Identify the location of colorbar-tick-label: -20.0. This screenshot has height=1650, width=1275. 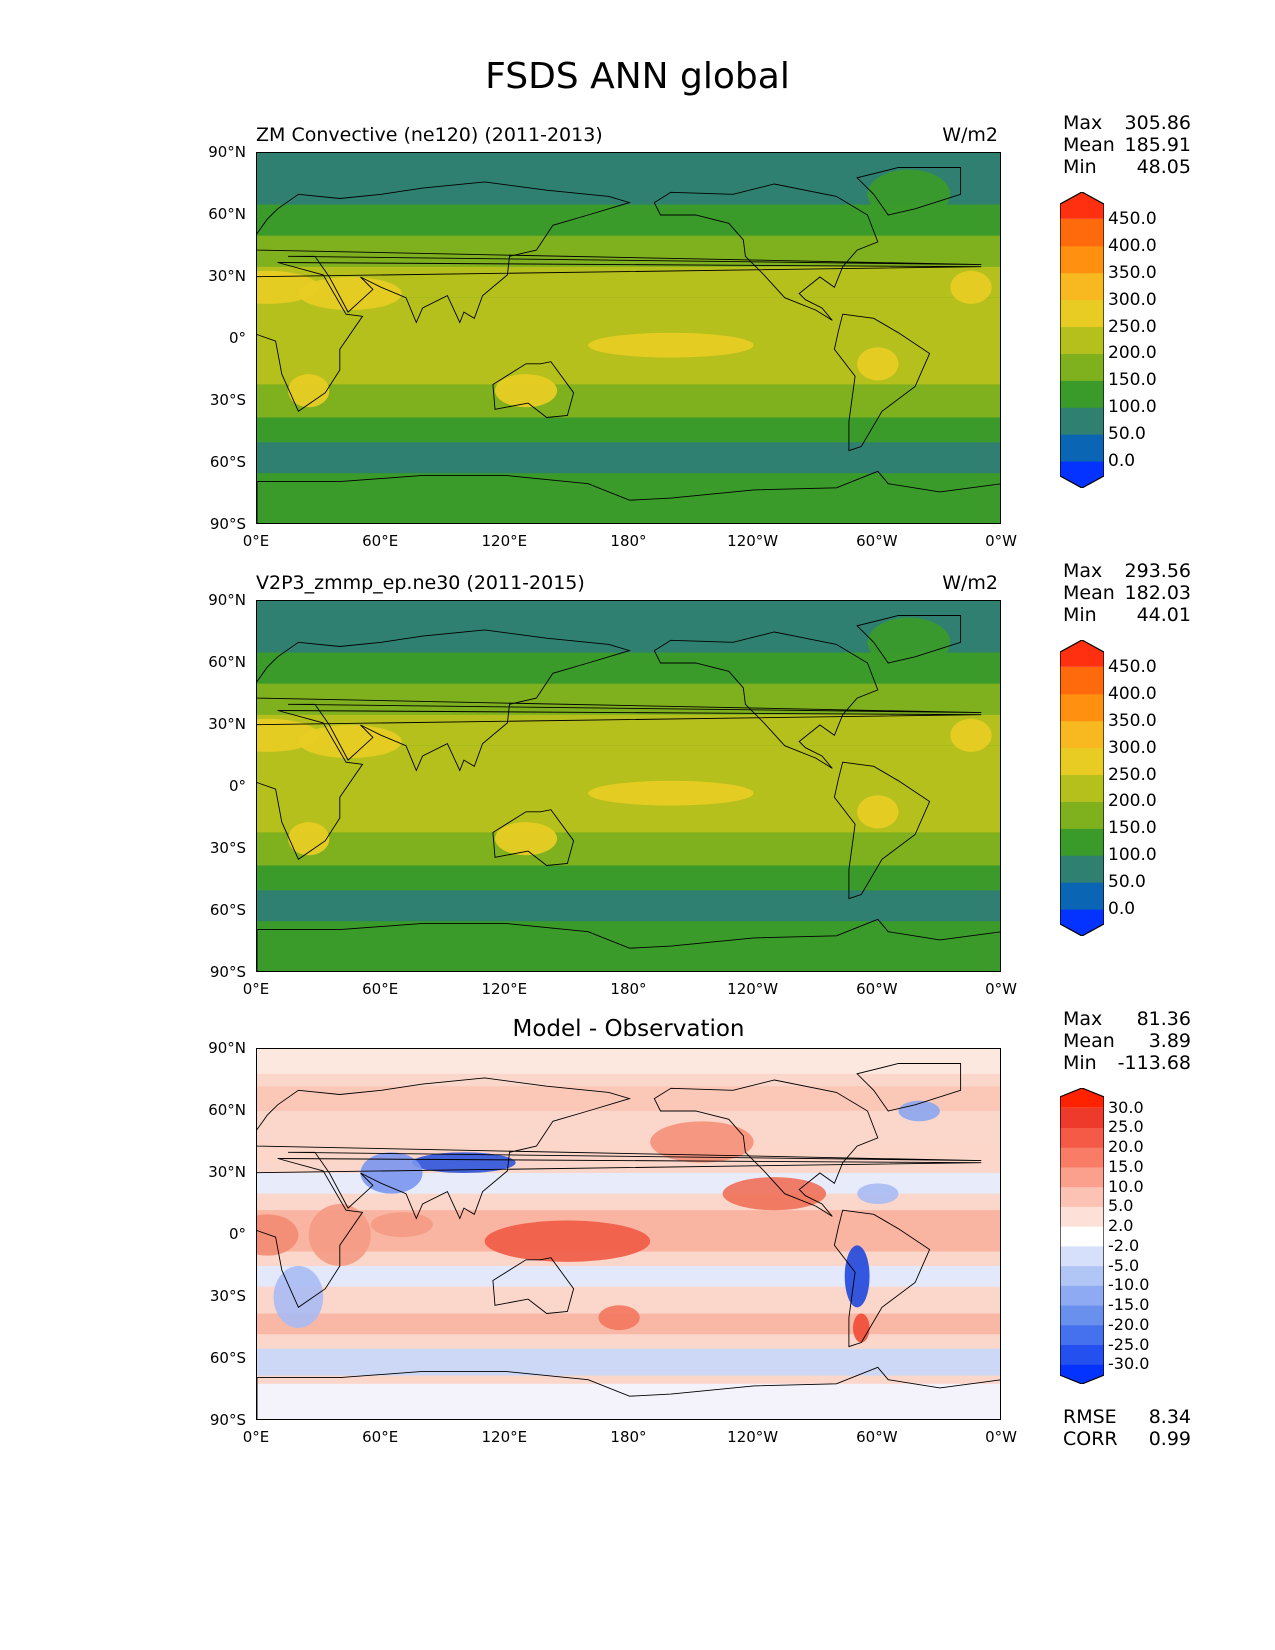
(1129, 1324).